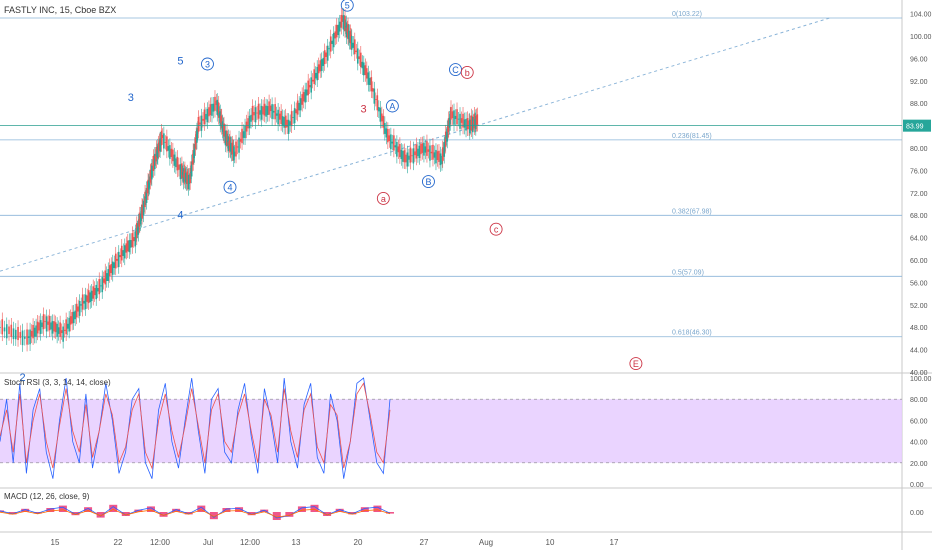  I want to click on time-tick-label: 10, so click(550, 542).